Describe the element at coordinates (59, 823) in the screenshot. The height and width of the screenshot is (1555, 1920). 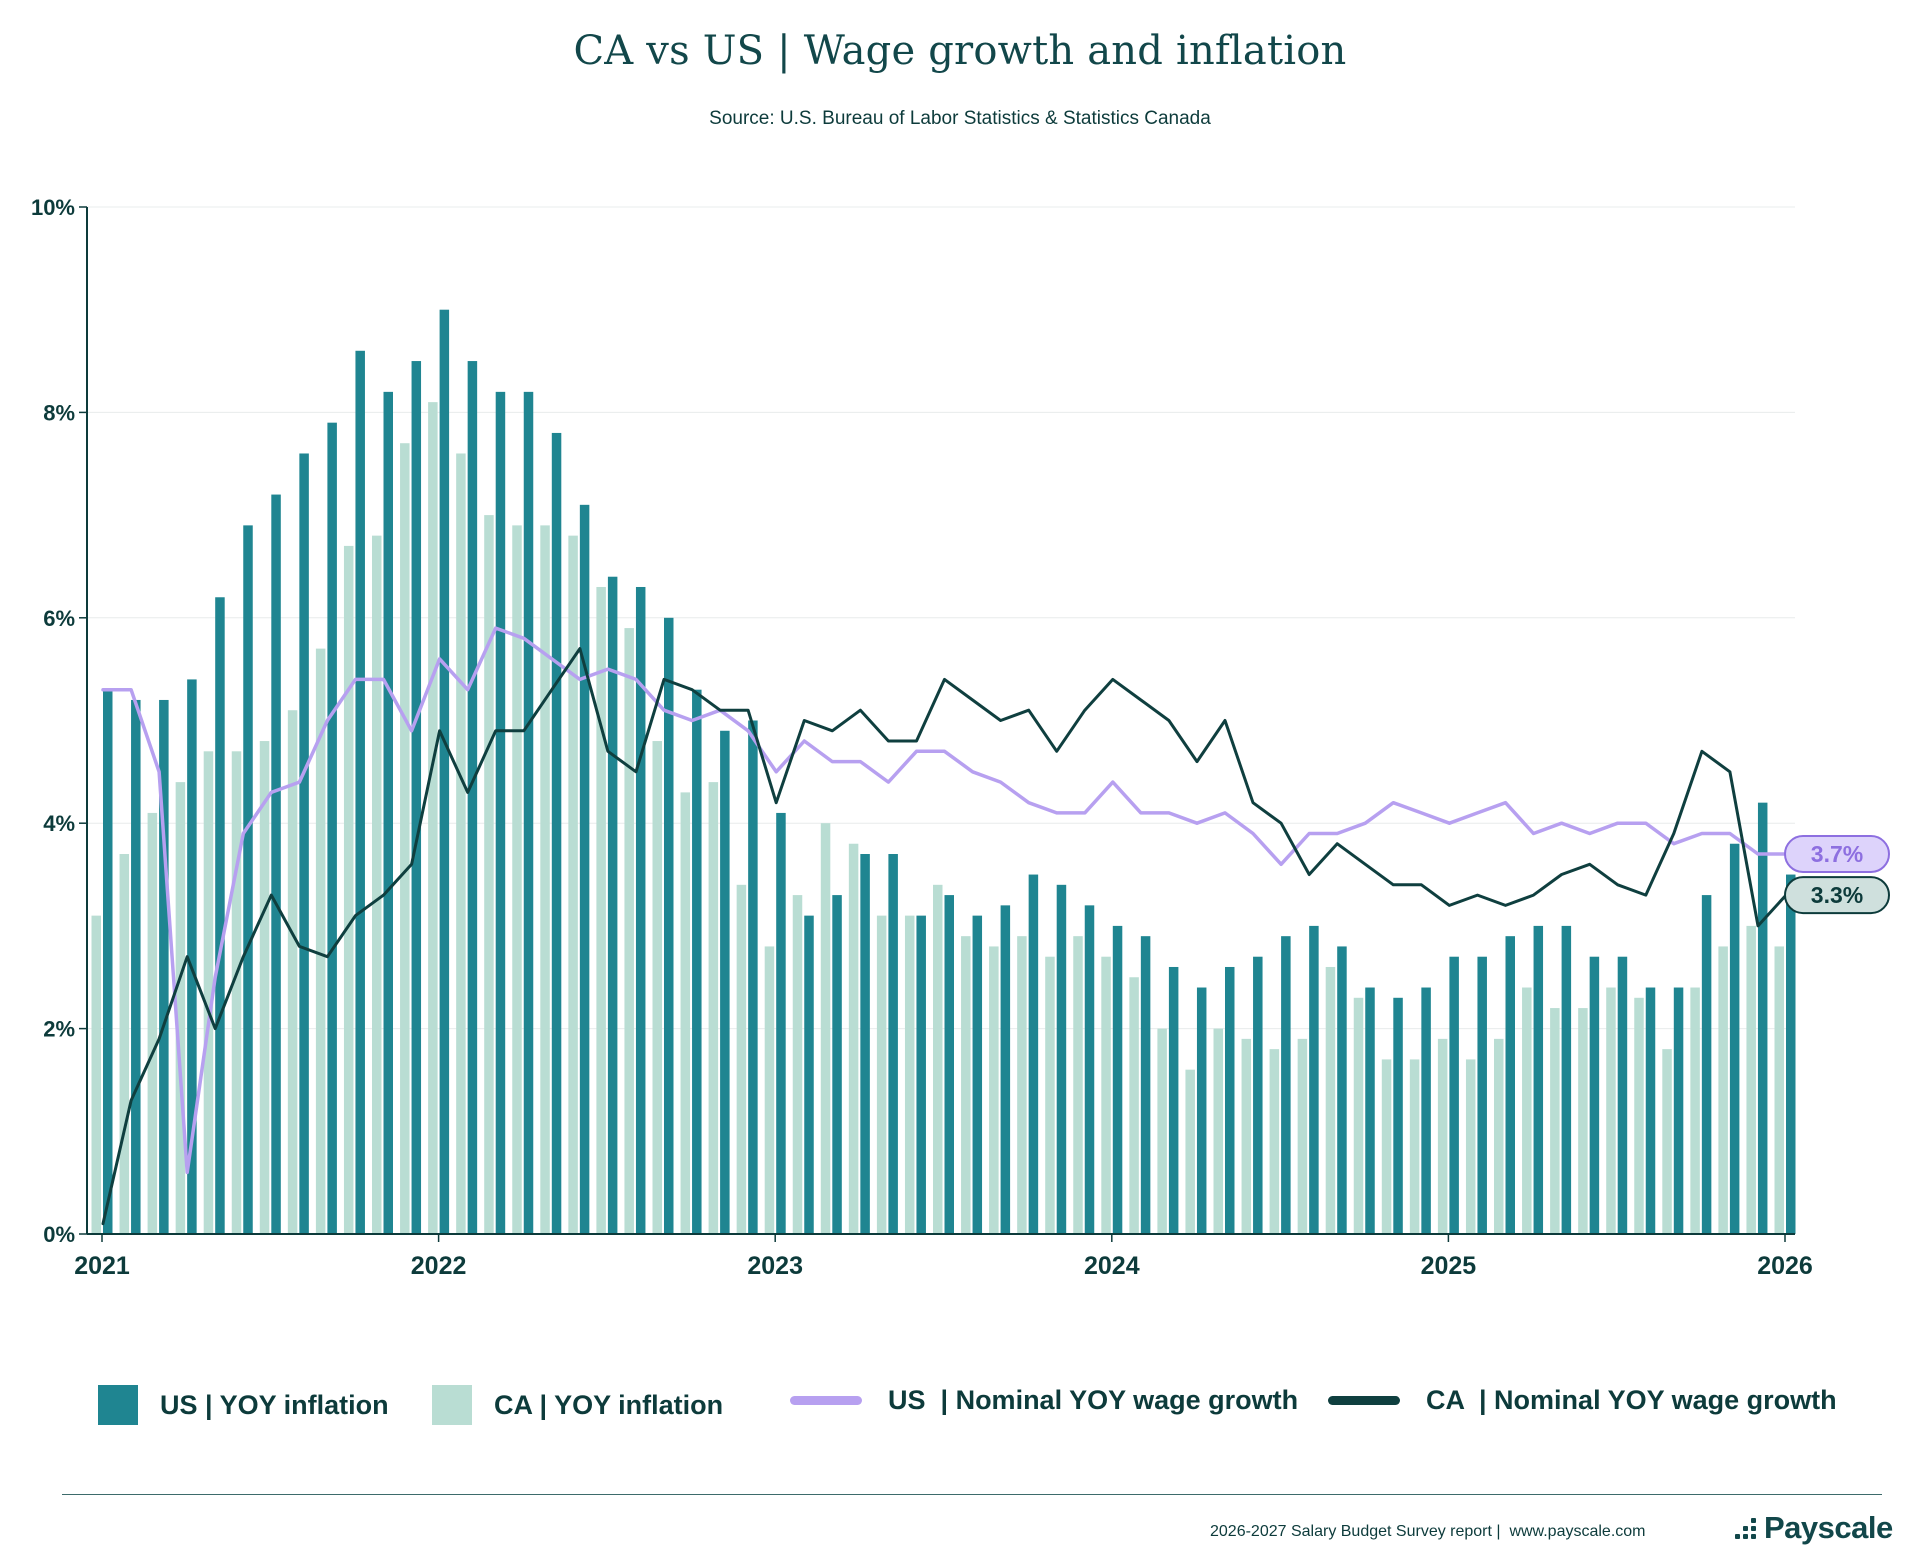
I see `y-tick-label: 4%` at that location.